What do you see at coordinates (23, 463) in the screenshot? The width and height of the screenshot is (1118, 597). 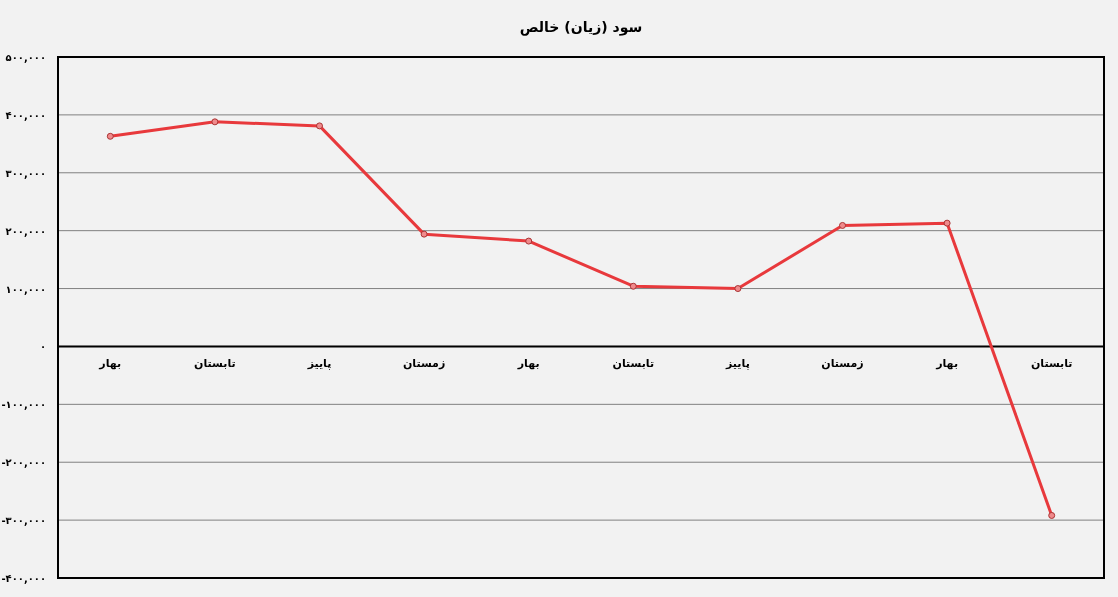 I see `y-tick-label: -۲۰۰,۰۰۰` at bounding box center [23, 463].